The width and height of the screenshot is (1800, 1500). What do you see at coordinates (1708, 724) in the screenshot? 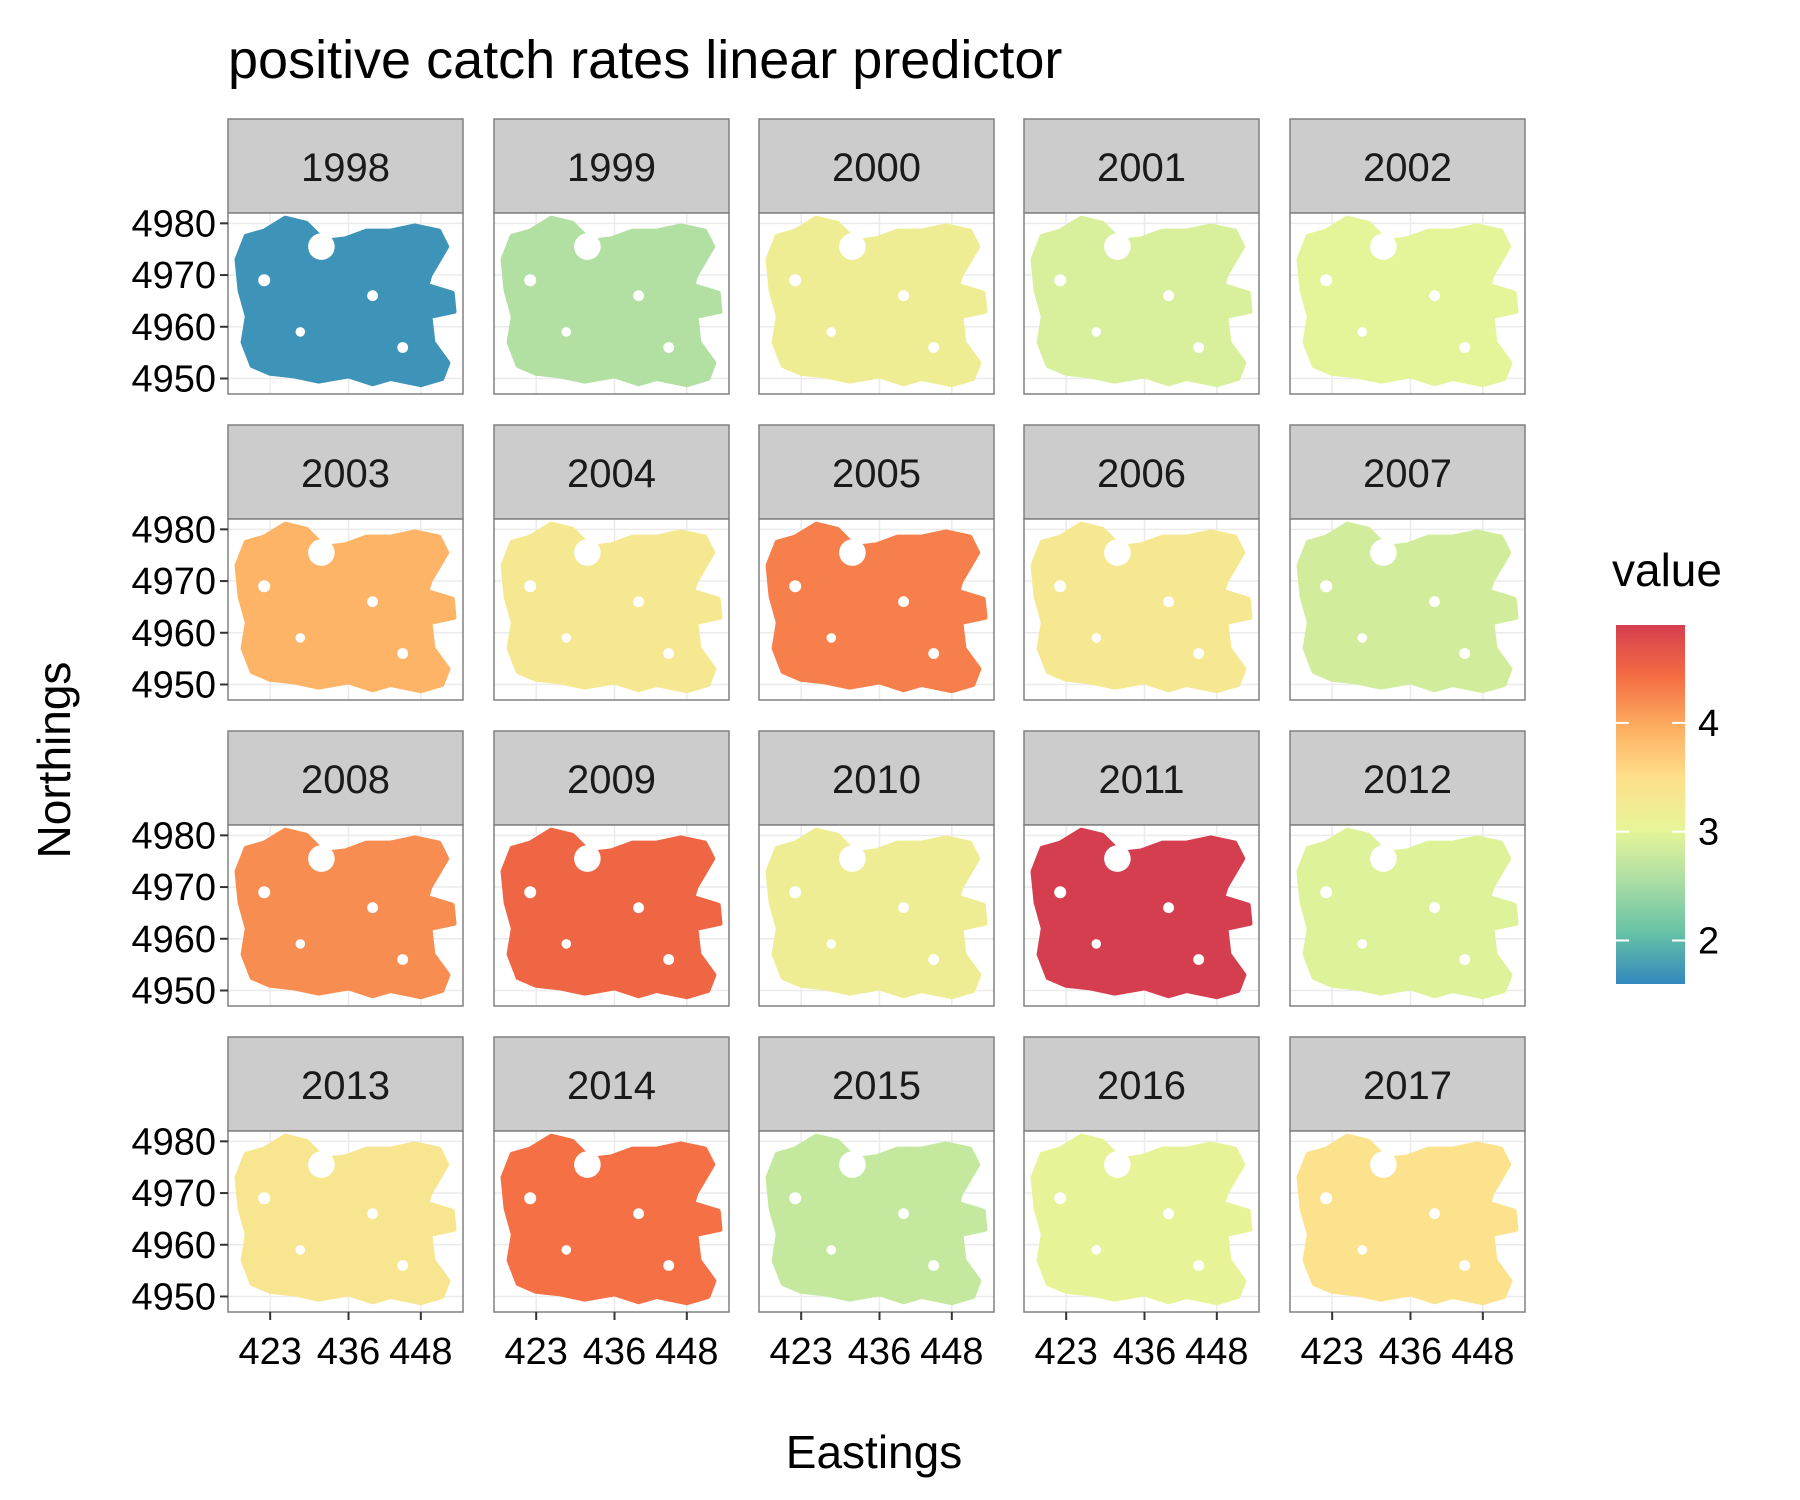
I see `legend-tick-label: 4` at bounding box center [1708, 724].